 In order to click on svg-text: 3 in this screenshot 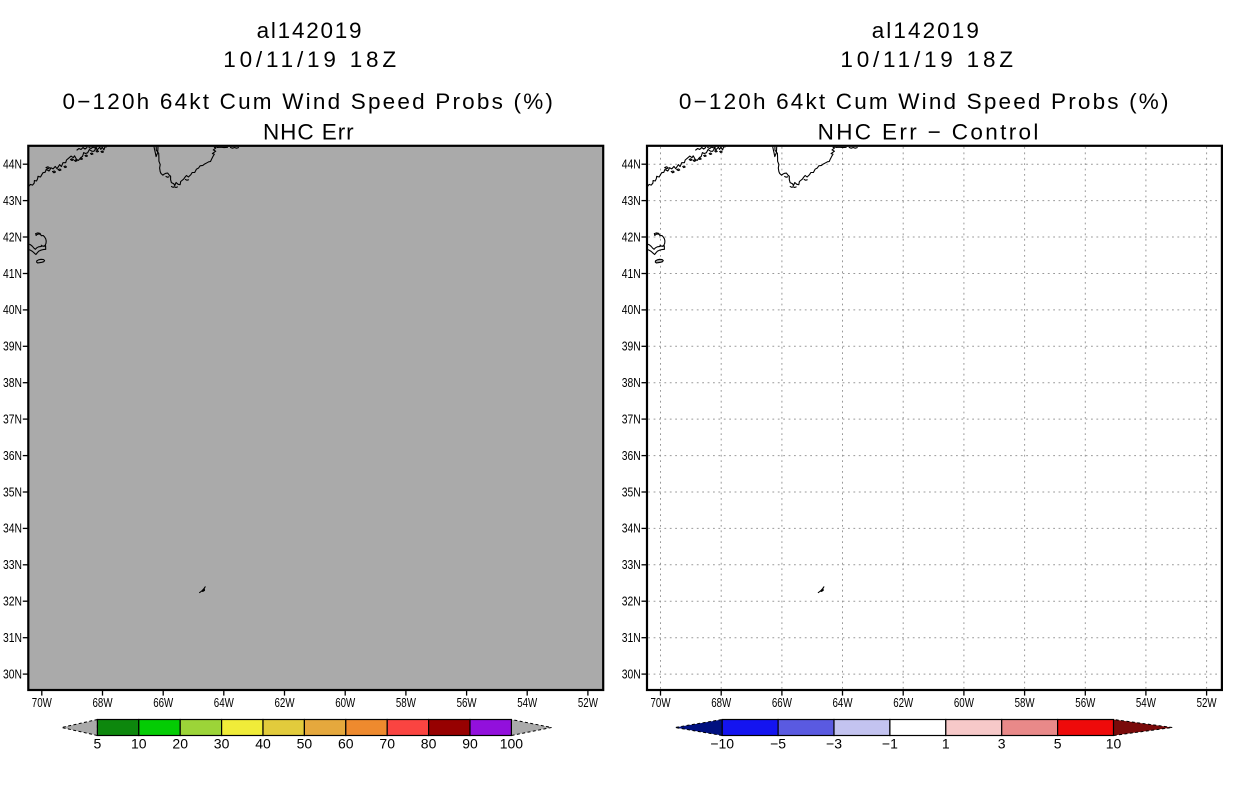, I will do `click(1002, 744)`.